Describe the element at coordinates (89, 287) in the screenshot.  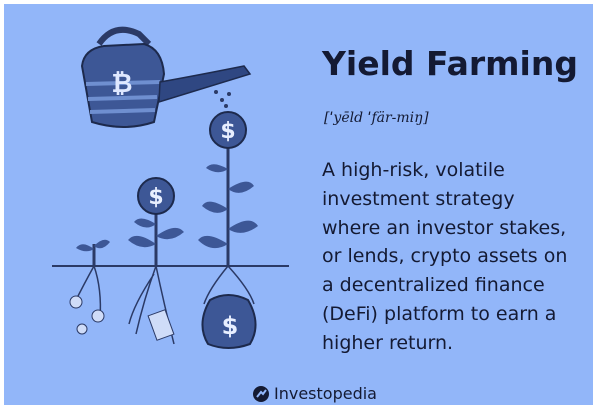
I see `sprout` at that location.